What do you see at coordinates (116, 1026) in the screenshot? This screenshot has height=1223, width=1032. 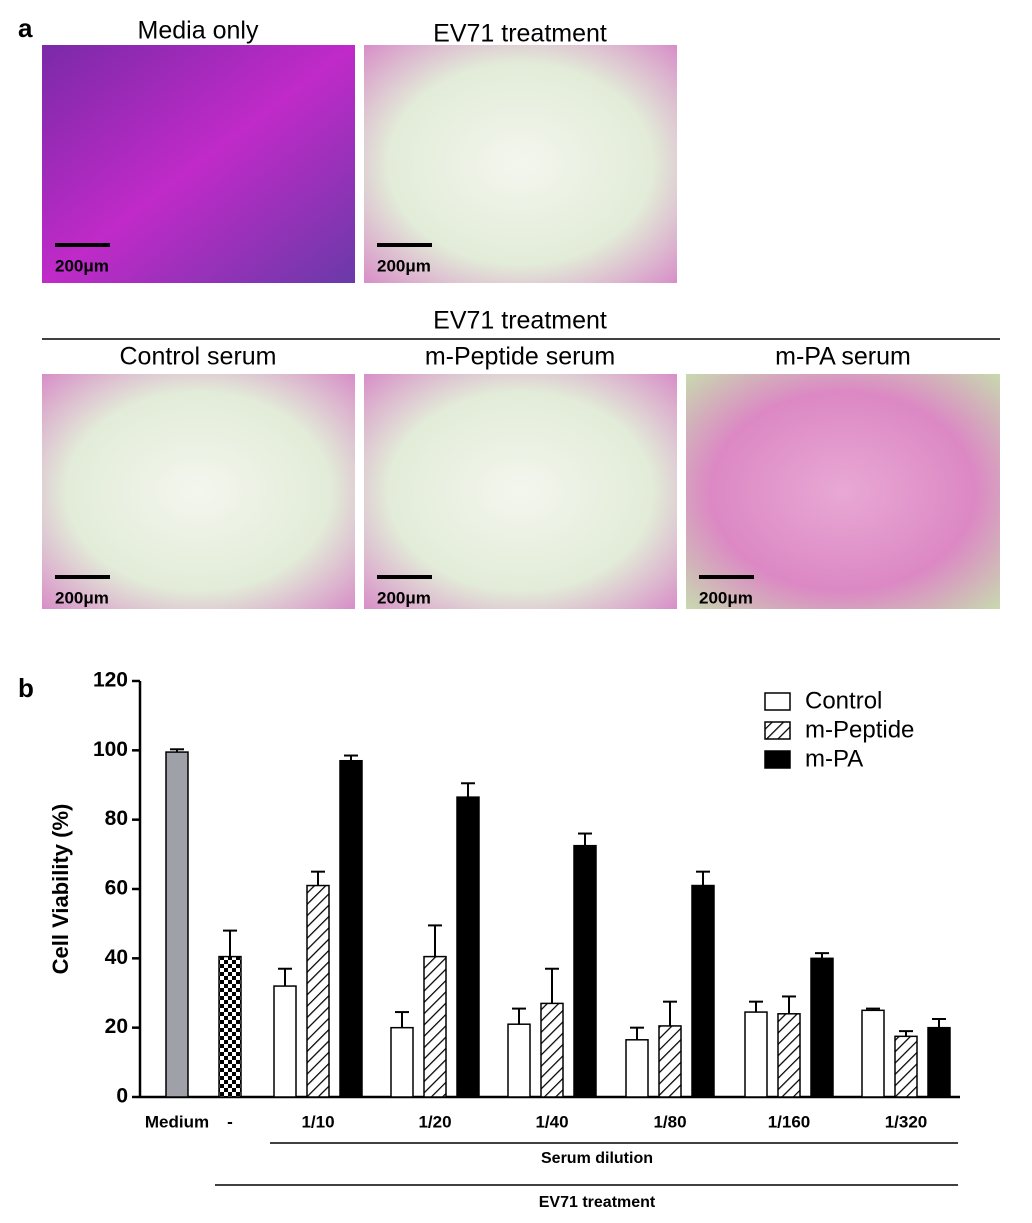 I see `y-tick-label: 20` at bounding box center [116, 1026].